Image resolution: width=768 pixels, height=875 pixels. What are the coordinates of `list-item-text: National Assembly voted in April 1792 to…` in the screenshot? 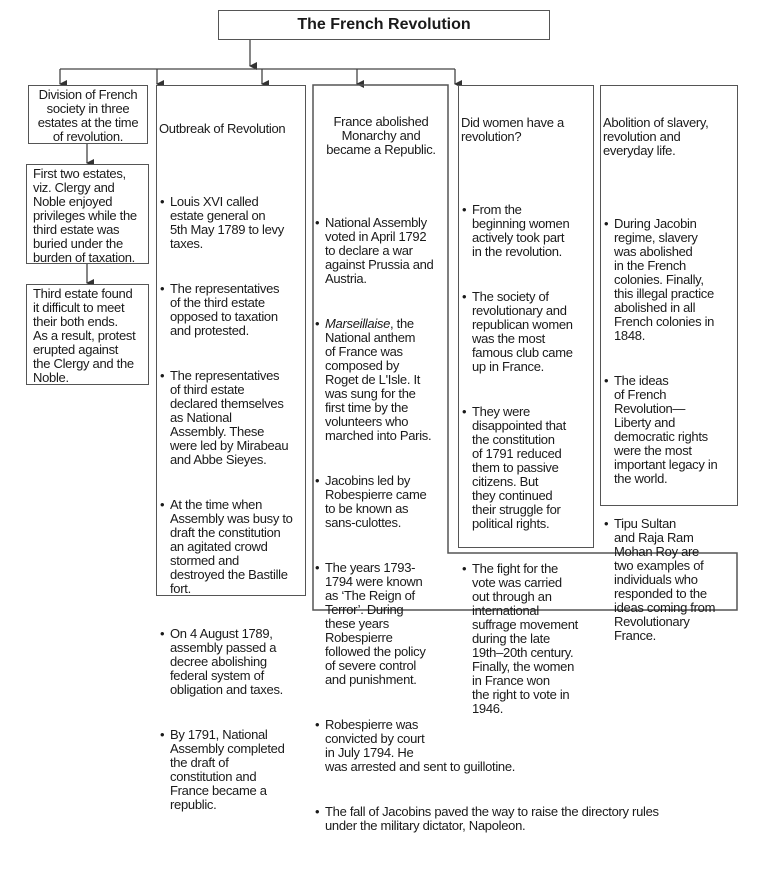 It's located at (379, 250).